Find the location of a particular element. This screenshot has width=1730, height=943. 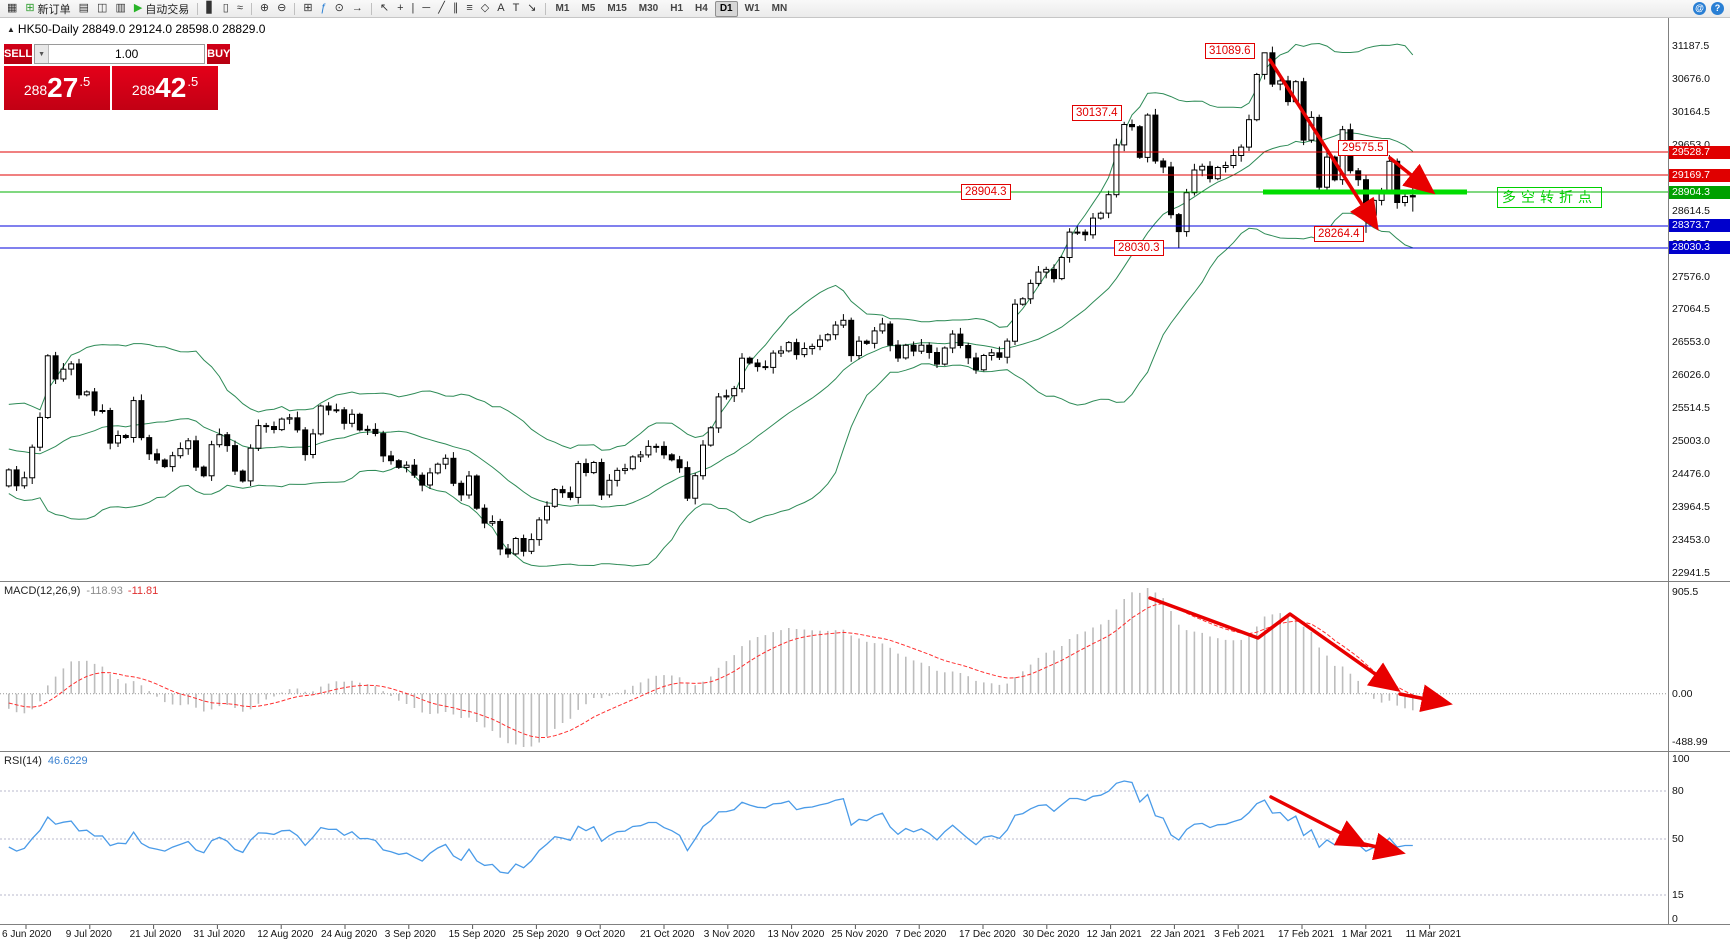

buy-button: BUY is located at coordinates (219, 54).